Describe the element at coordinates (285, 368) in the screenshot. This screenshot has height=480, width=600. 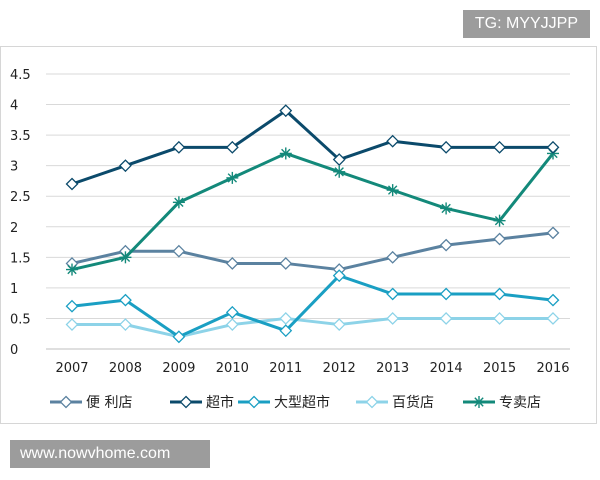
I see `x-tick-label: 2011` at that location.